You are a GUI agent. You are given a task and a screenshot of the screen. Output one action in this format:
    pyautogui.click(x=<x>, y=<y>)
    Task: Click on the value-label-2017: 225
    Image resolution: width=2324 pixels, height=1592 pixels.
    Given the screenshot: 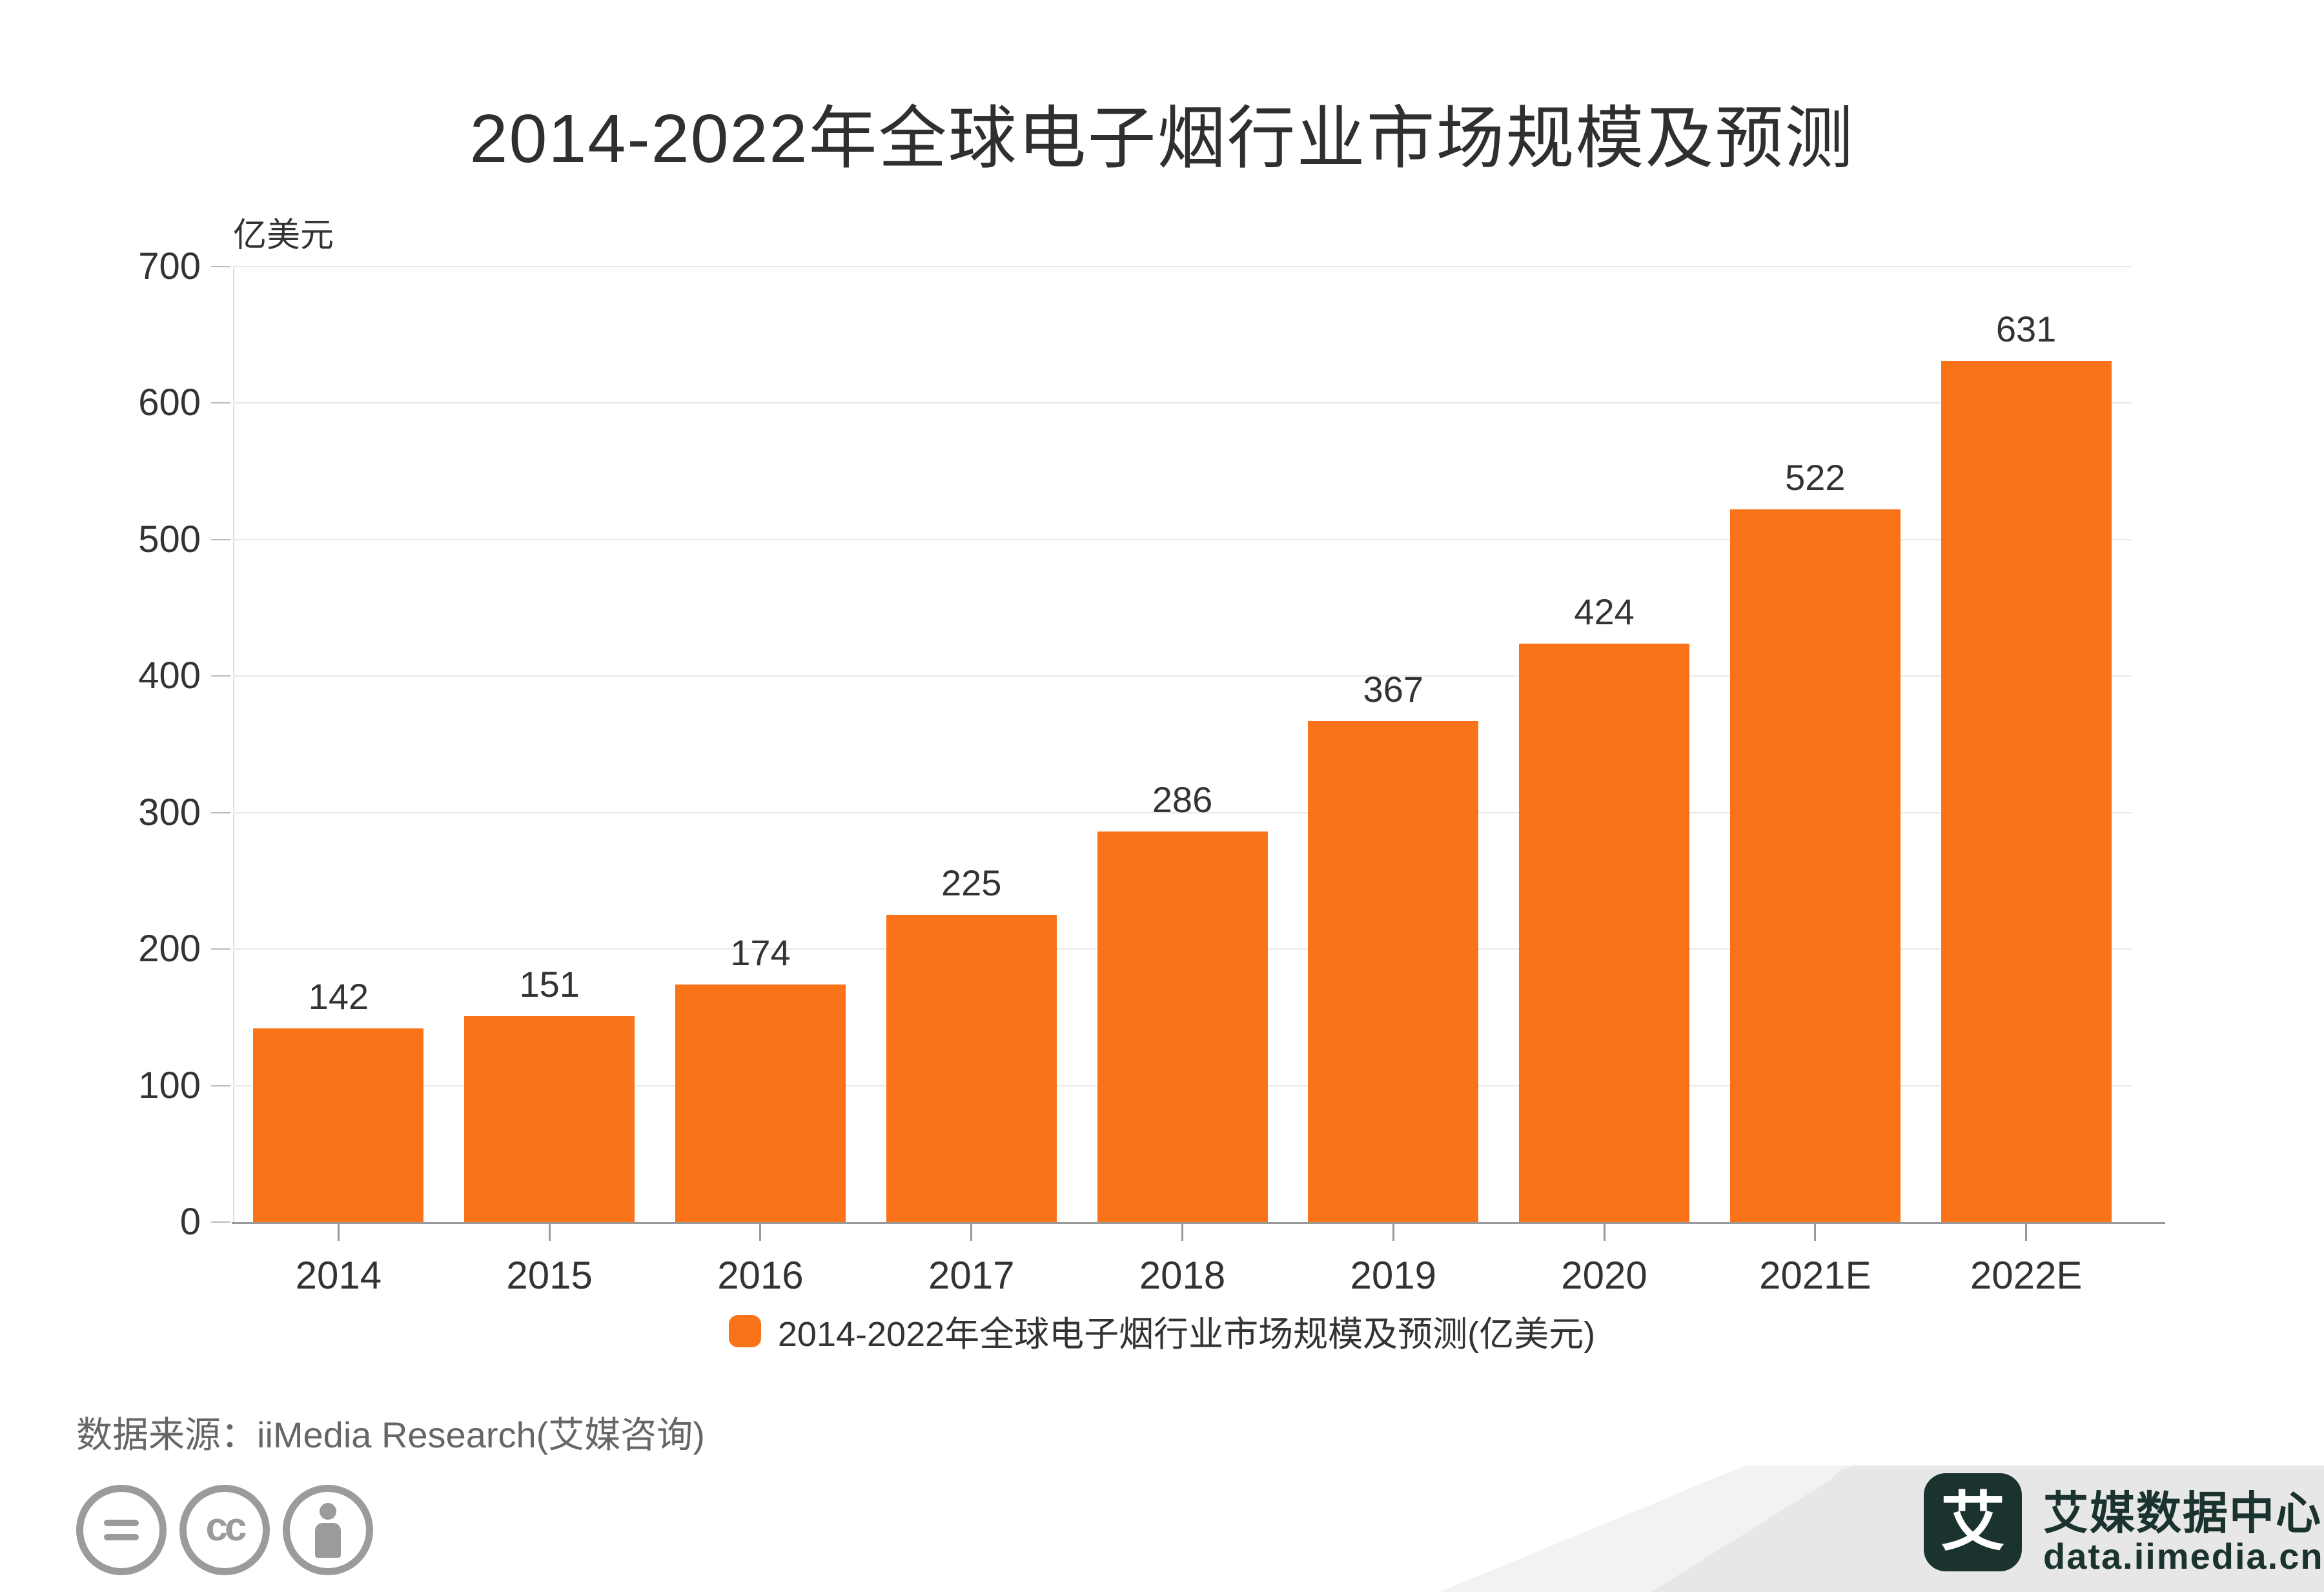 What is the action you would take?
    pyautogui.click(x=971, y=883)
    